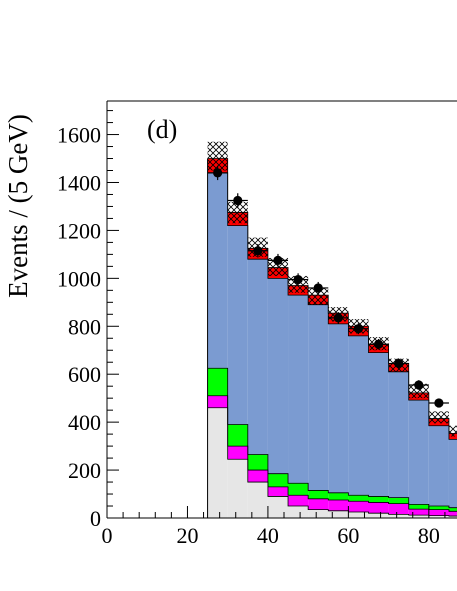  Describe the element at coordinates (79, 135) in the screenshot. I see `y-tick-label-8: 1600` at that location.